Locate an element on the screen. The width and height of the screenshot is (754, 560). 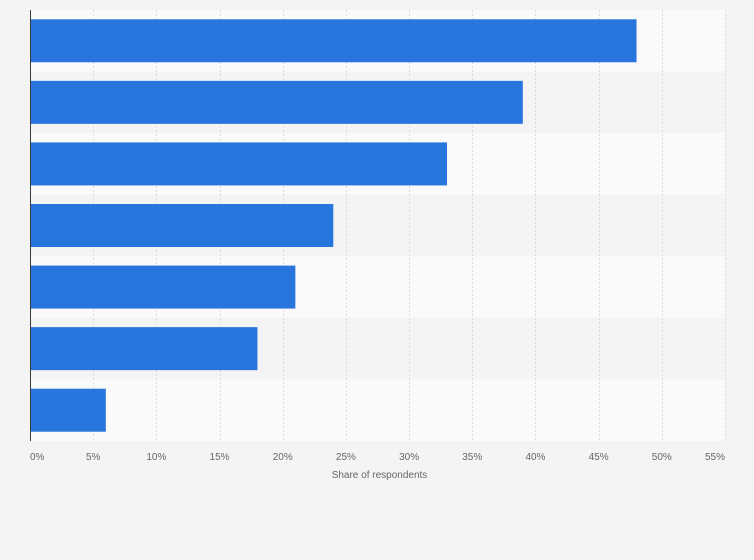
x-tick-label-50: 50% is located at coordinates (662, 457).